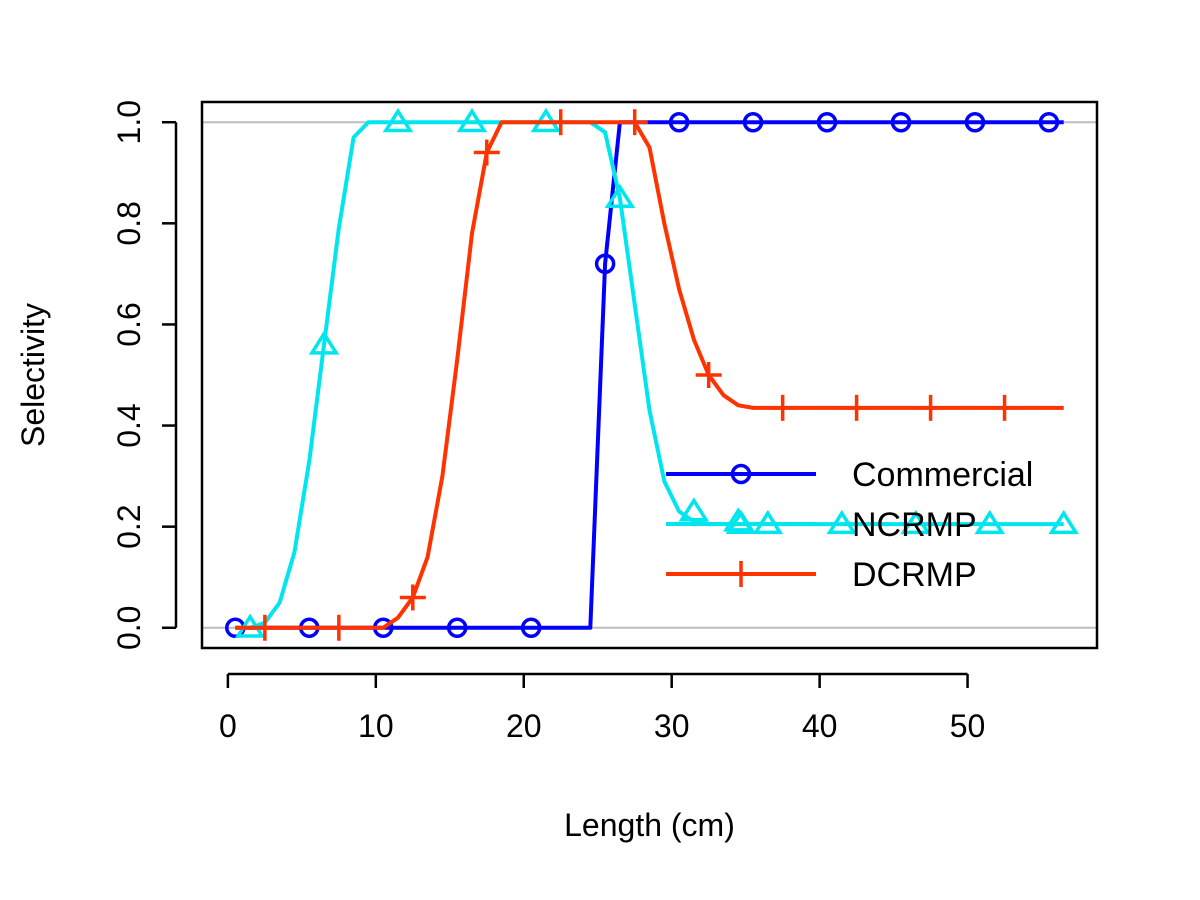 This screenshot has height=900, width=1200. I want to click on legend: Commercial NCRMP DCRMP, so click(849, 525).